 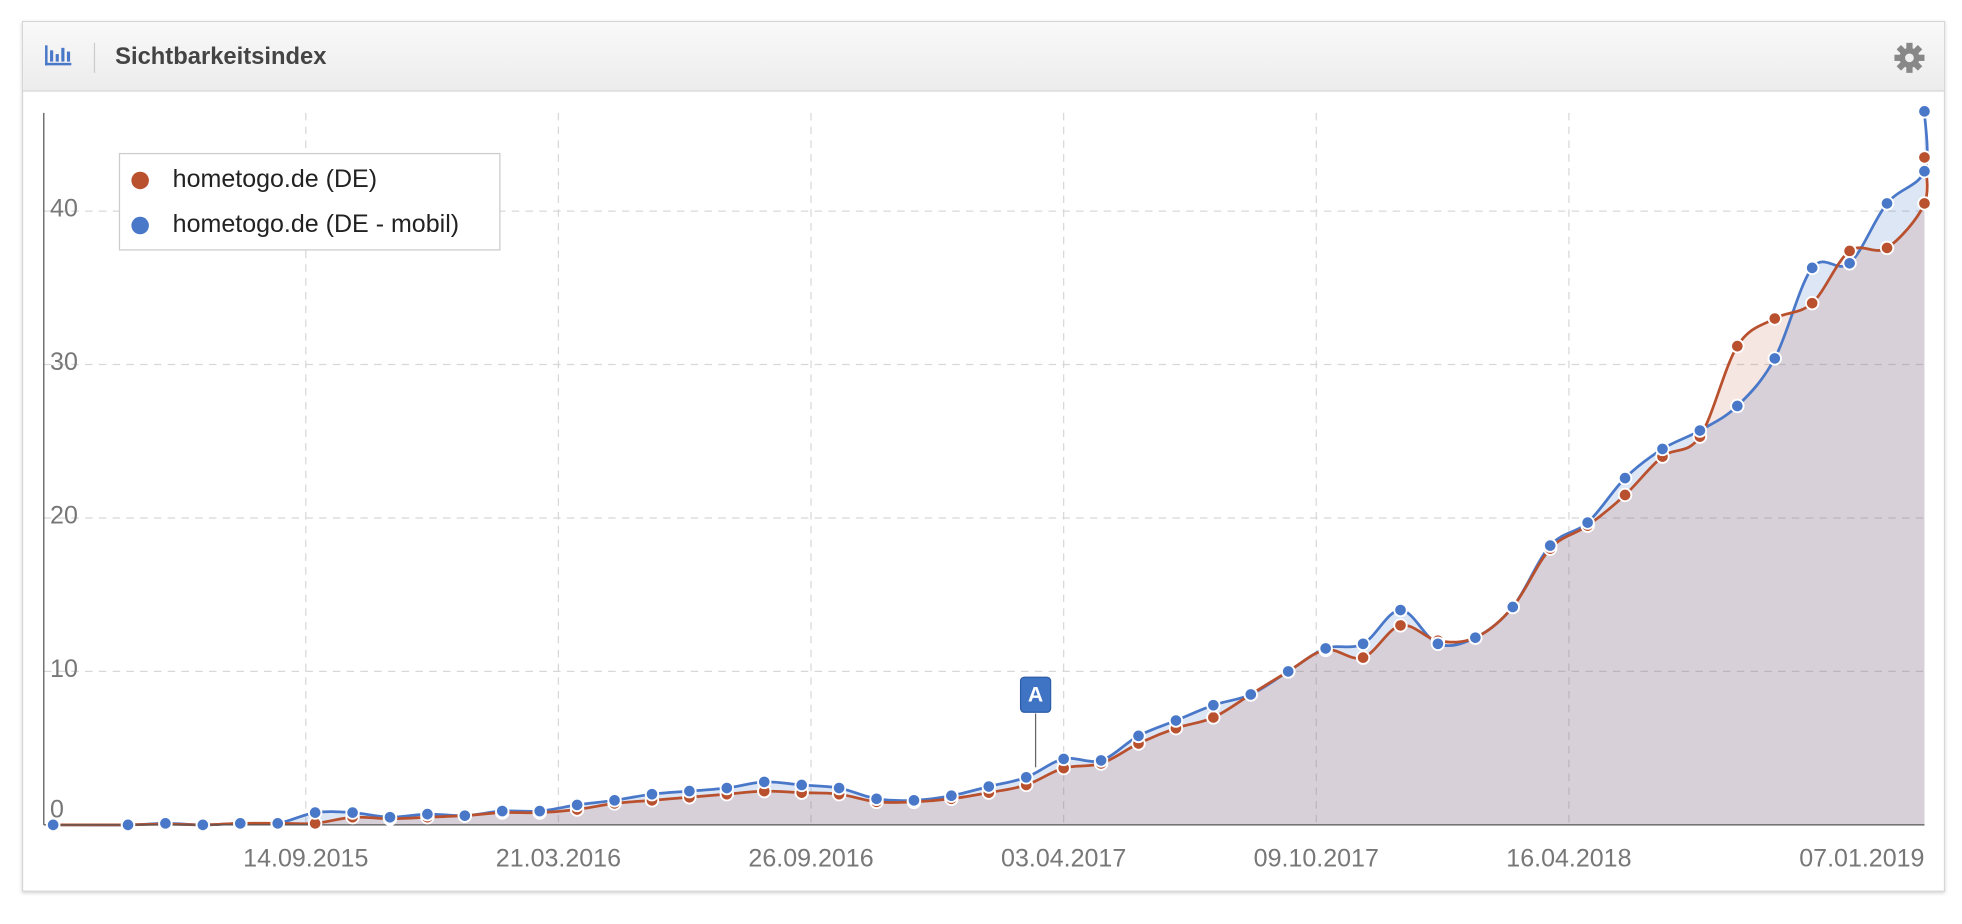 What do you see at coordinates (275, 179) in the screenshot?
I see `legend-label: hometogo.de (DE)` at bounding box center [275, 179].